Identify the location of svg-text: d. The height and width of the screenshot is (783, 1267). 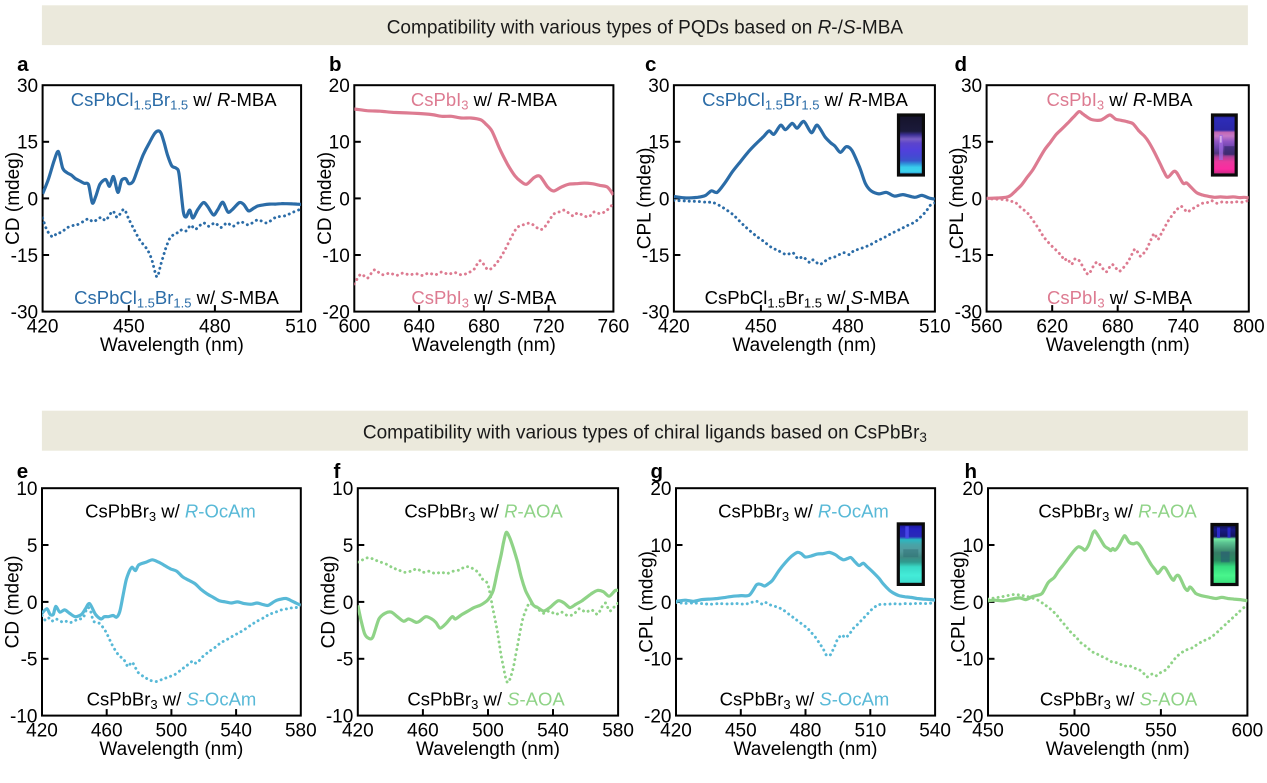
(961, 64).